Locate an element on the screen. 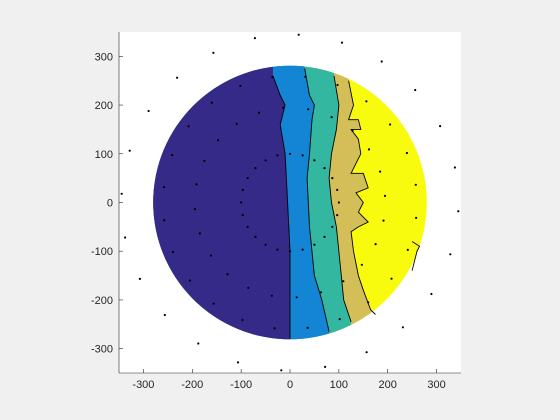 This screenshot has width=560, height=420. x-tick-label: 300 is located at coordinates (436, 385).